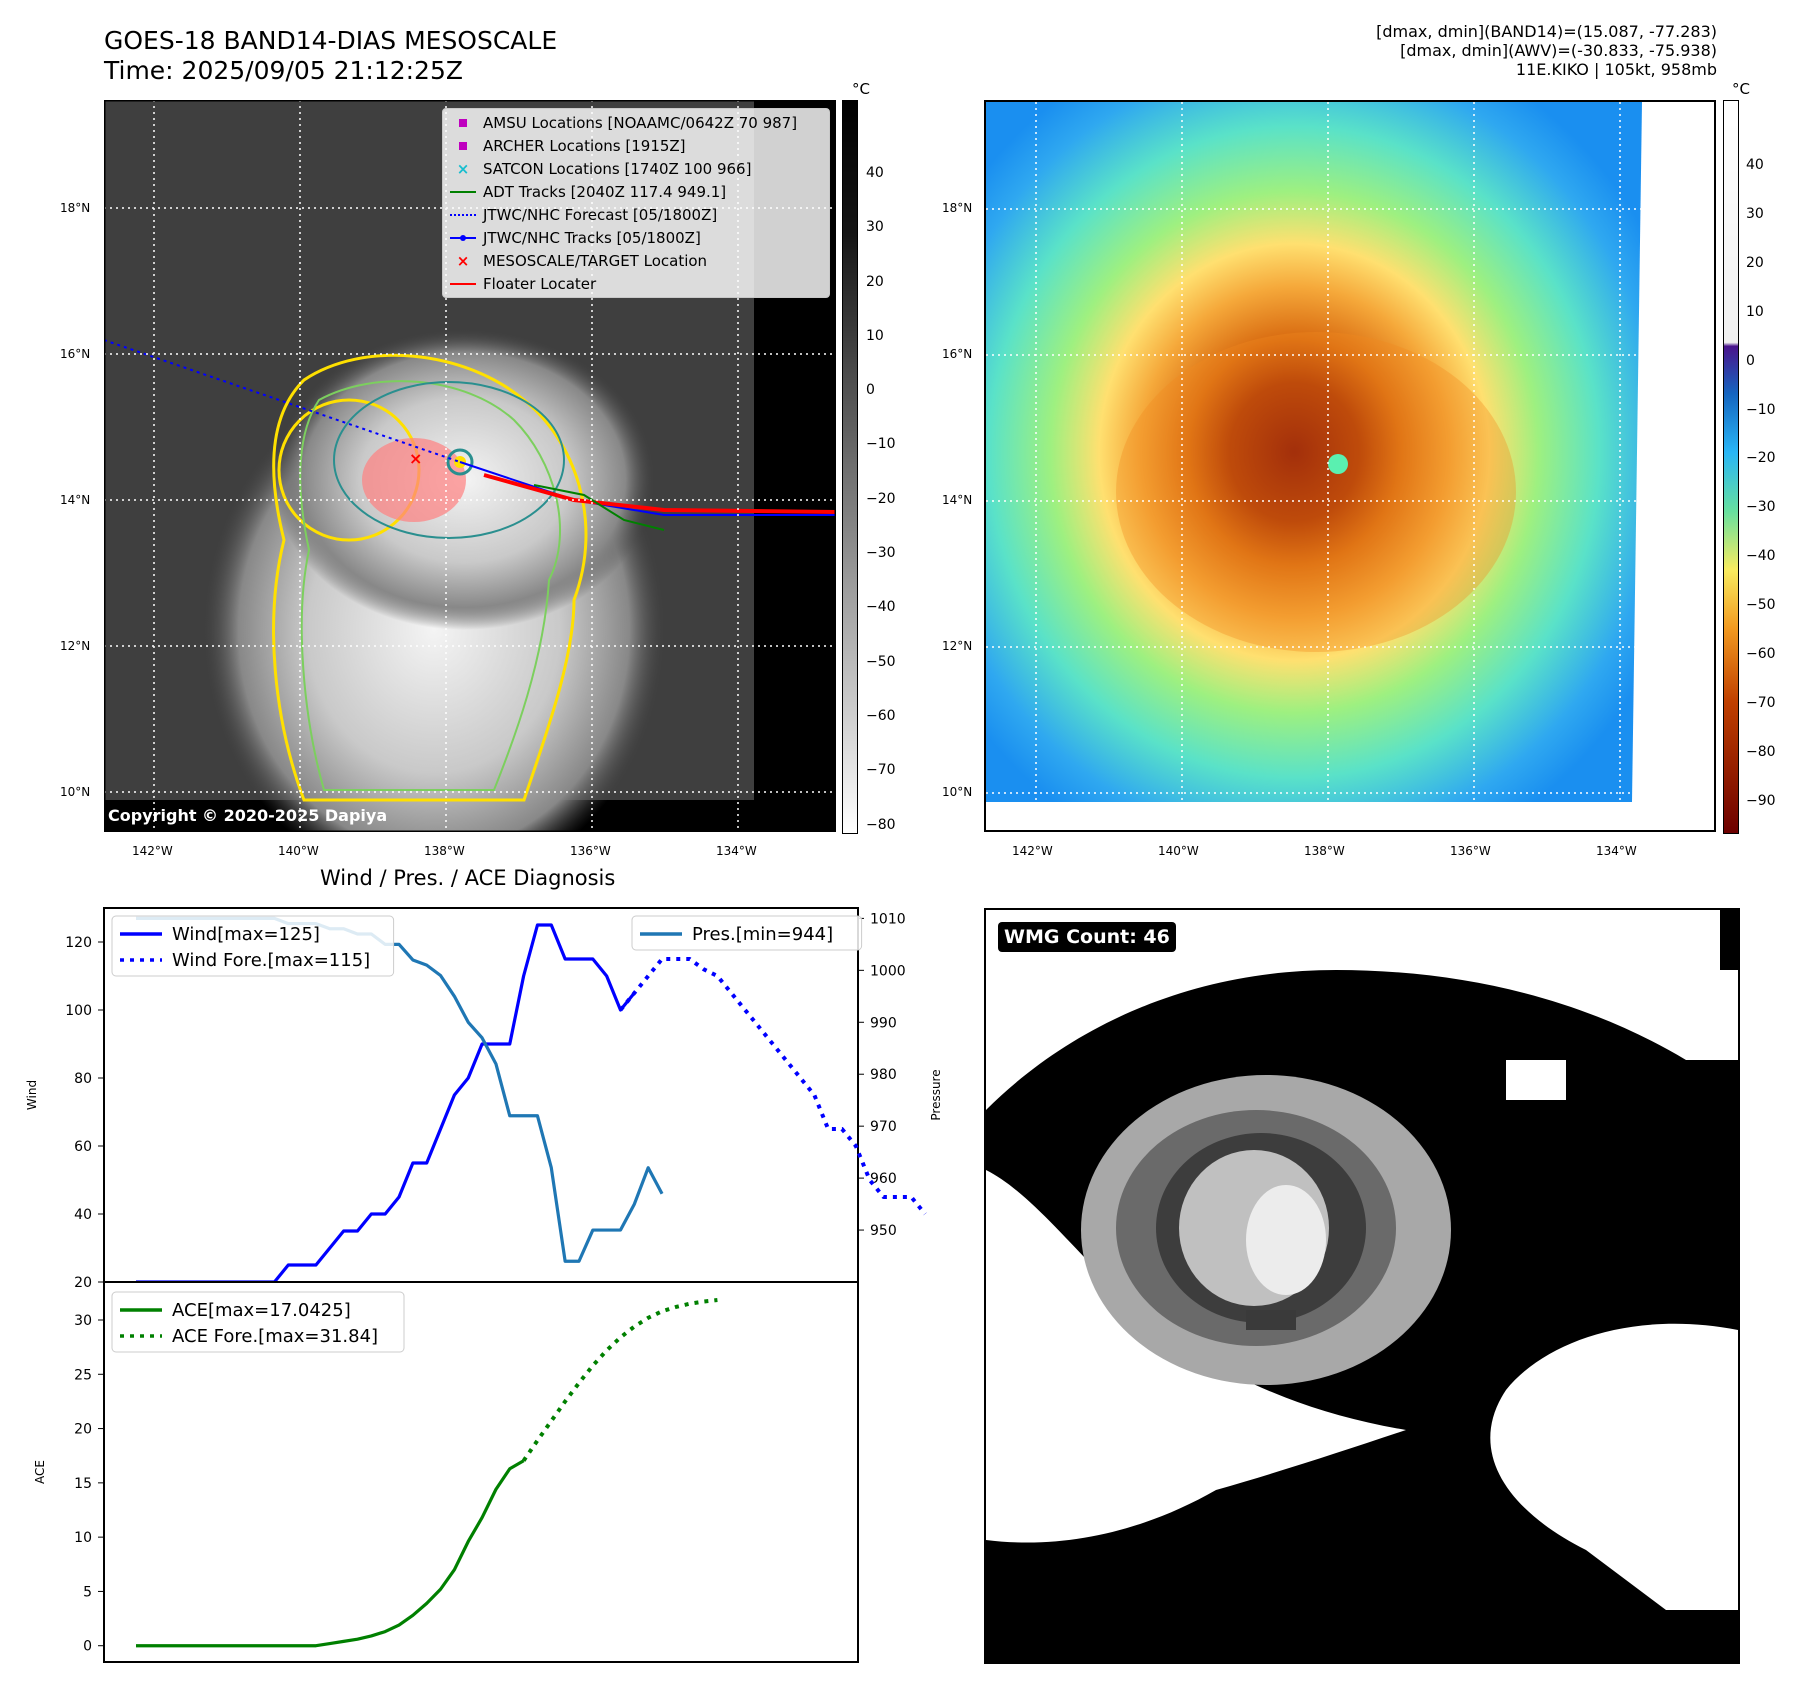  What do you see at coordinates (883, 1231) in the screenshot?
I see `y-tick-label-right: 950` at bounding box center [883, 1231].